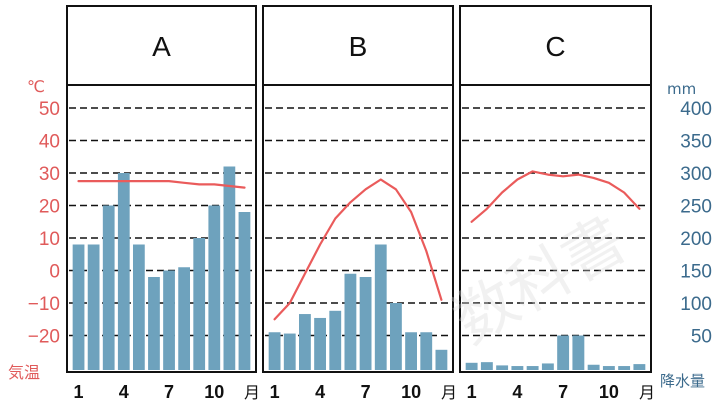  I want to click on temp-tick: 10, so click(49, 239).